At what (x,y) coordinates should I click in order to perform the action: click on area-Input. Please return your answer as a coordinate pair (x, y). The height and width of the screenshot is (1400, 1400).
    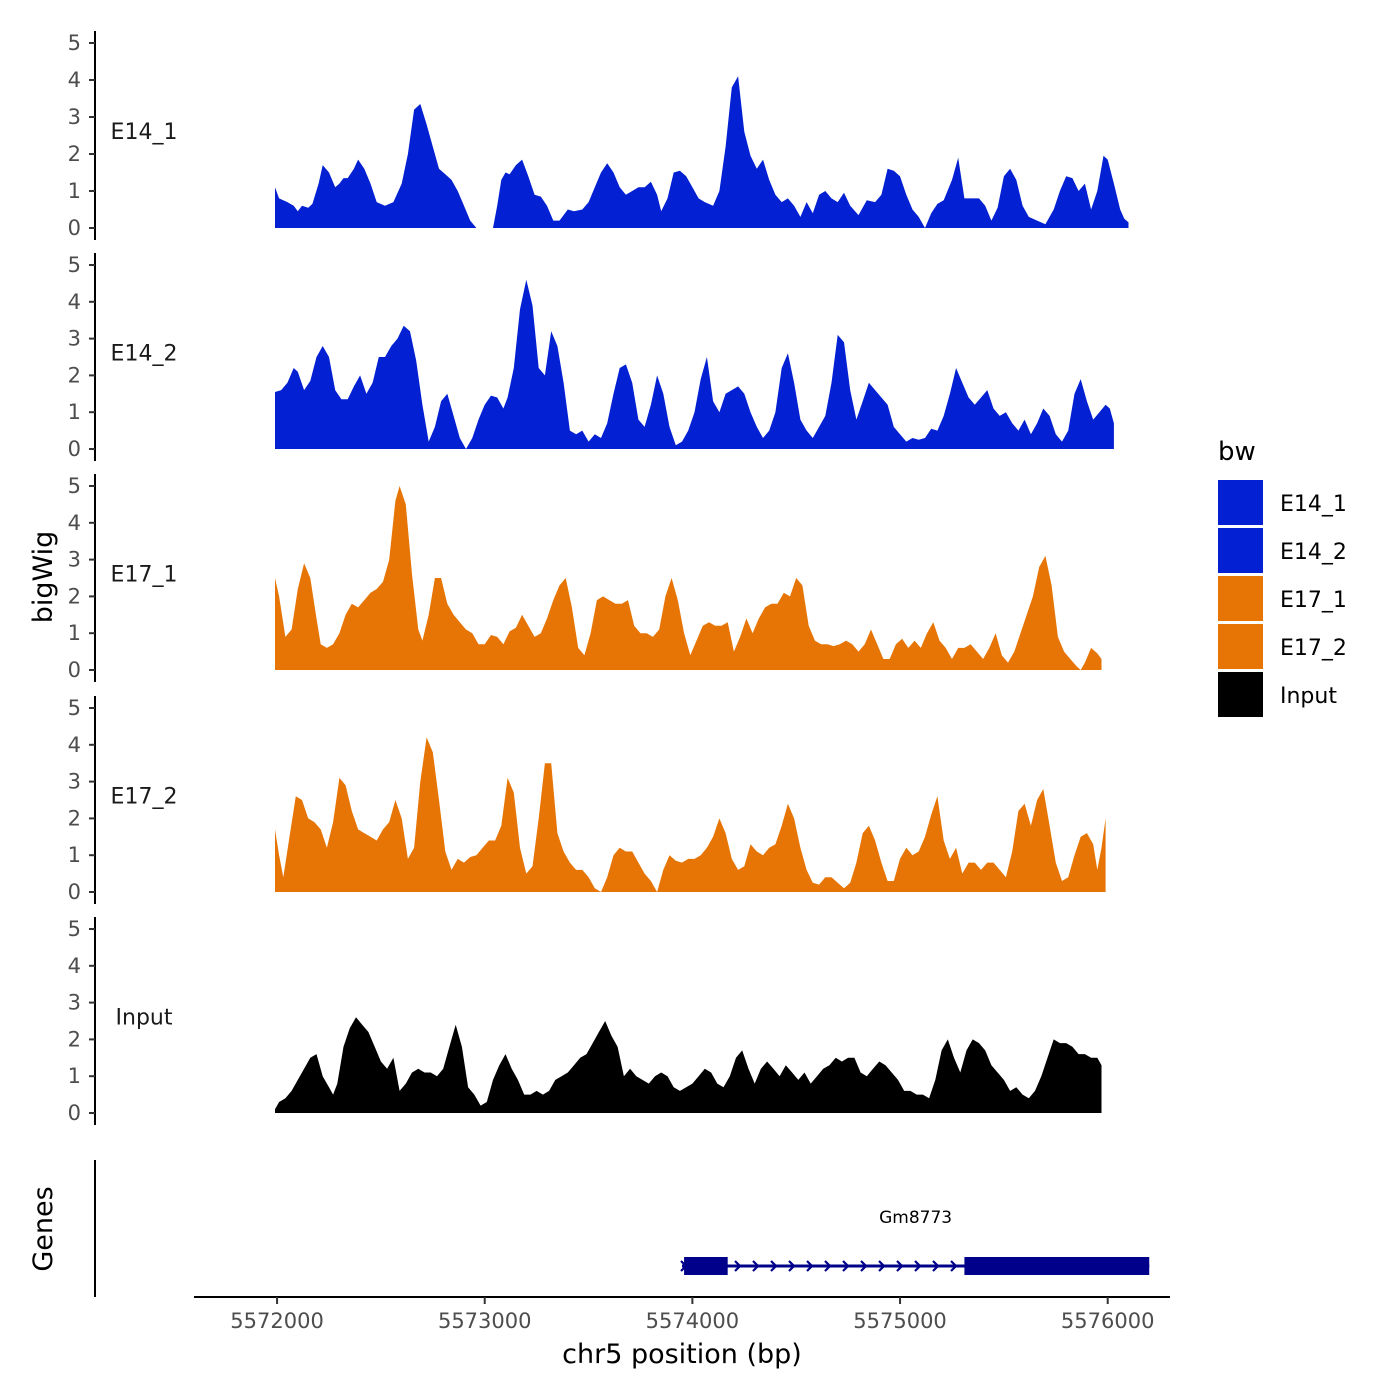
    Looking at the image, I should click on (688, 1065).